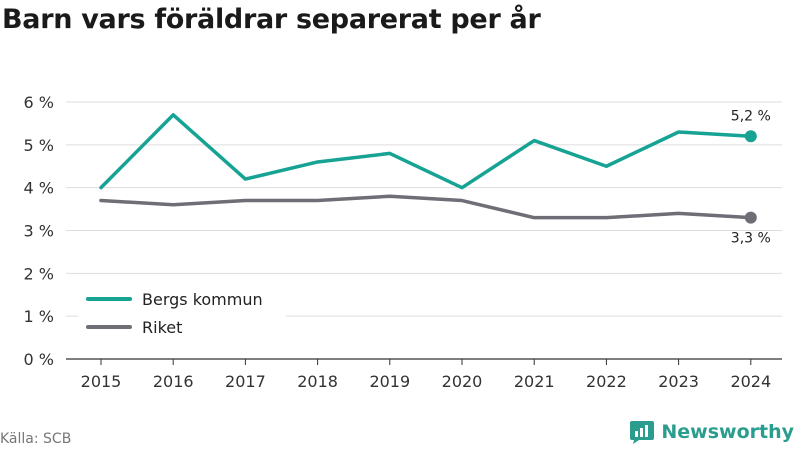 This screenshot has height=450, width=800. What do you see at coordinates (39, 102) in the screenshot?
I see `y-tick-label: 6 %` at bounding box center [39, 102].